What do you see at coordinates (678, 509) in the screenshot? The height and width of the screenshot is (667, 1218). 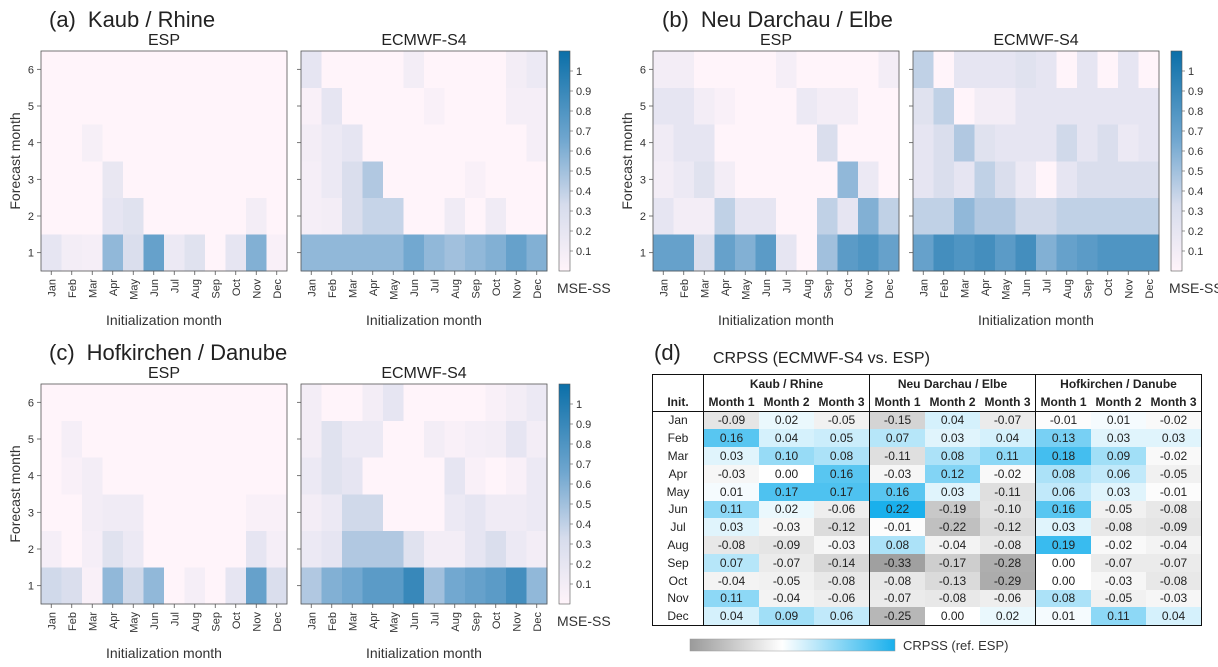 I see `init-month-cell: Jun` at bounding box center [678, 509].